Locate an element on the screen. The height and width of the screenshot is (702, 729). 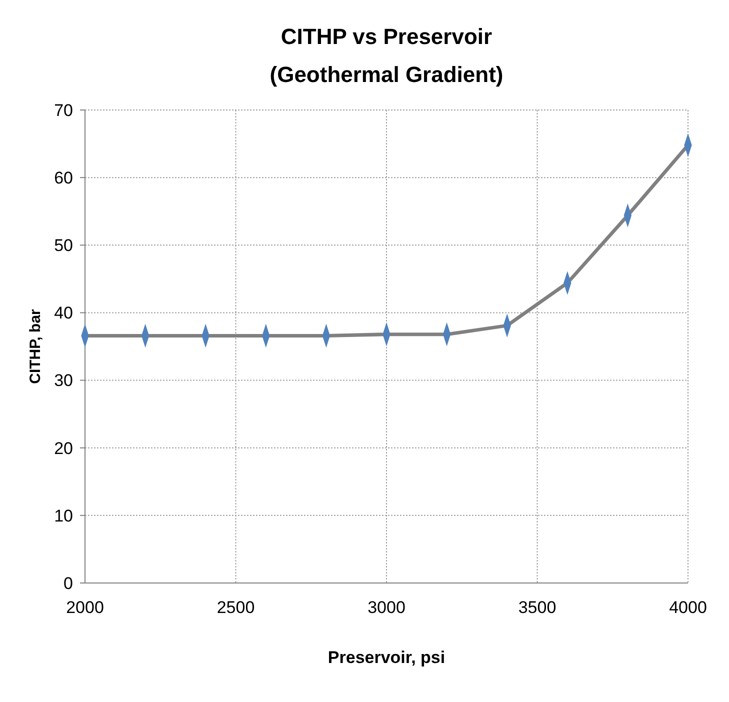
x-tick-label: 2000 is located at coordinates (85, 607).